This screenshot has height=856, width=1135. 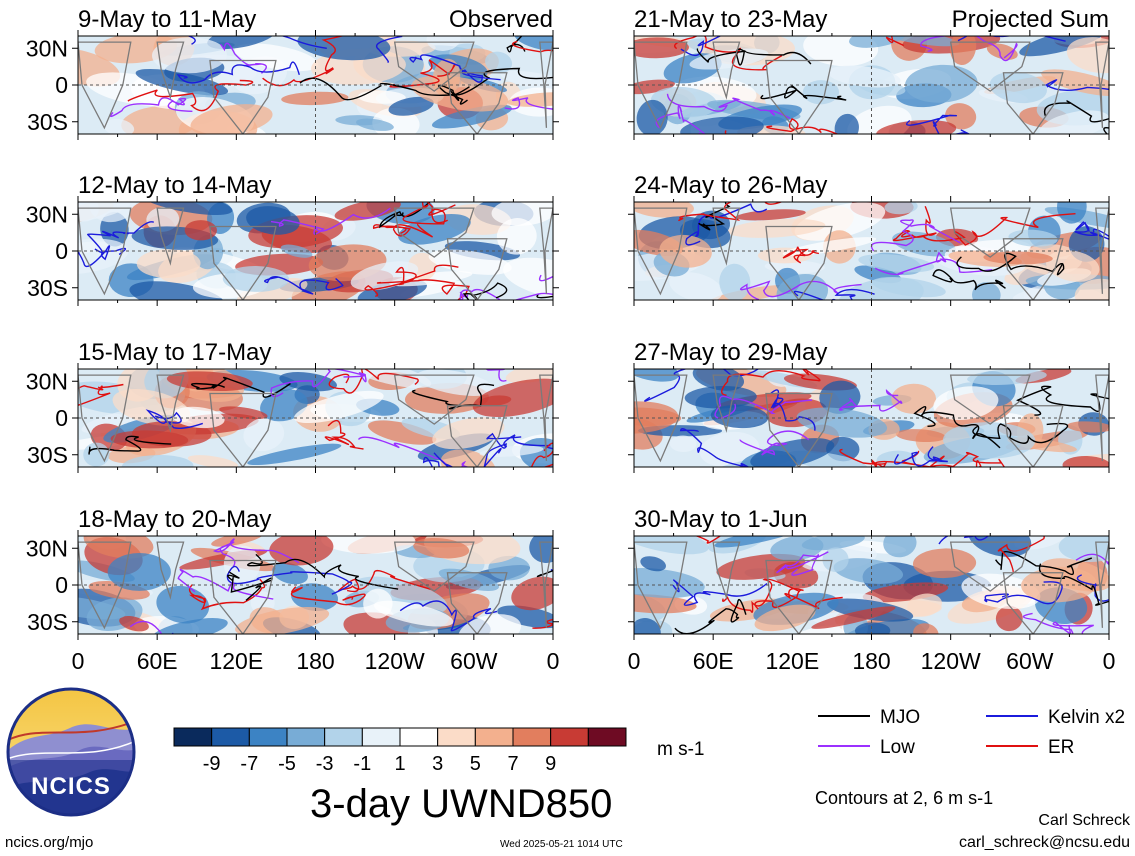 I want to click on panel-title: 18-May to 20-May, so click(x=174, y=519).